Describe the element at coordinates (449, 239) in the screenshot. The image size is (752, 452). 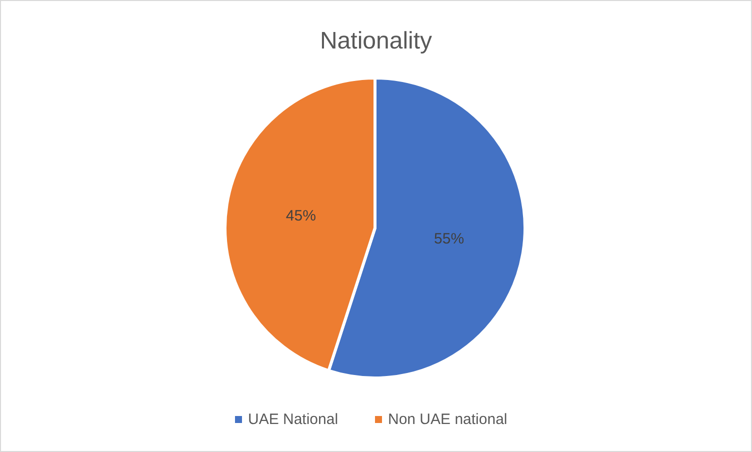
I see `data-label: 55%` at that location.